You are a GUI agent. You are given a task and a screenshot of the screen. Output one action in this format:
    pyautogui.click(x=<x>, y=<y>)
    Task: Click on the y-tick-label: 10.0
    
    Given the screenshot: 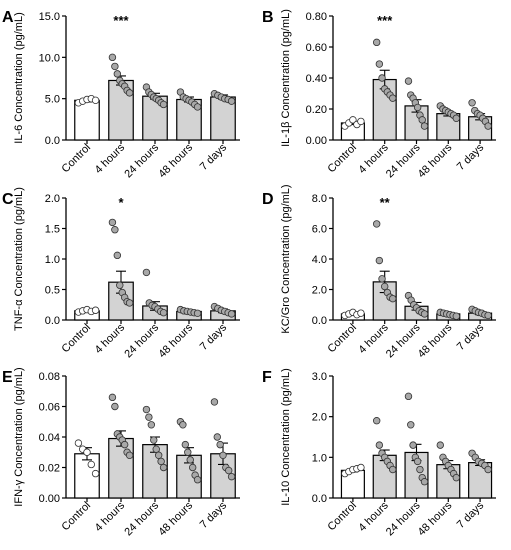 What is the action you would take?
    pyautogui.click(x=49, y=58)
    